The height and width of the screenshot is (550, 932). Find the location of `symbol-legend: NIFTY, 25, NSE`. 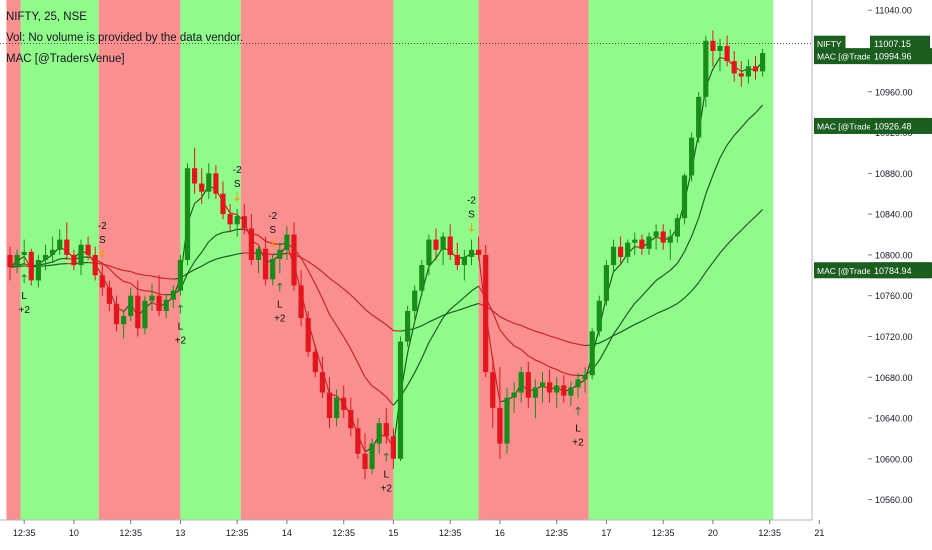

symbol-legend: NIFTY, 25, NSE is located at coordinates (46, 17).